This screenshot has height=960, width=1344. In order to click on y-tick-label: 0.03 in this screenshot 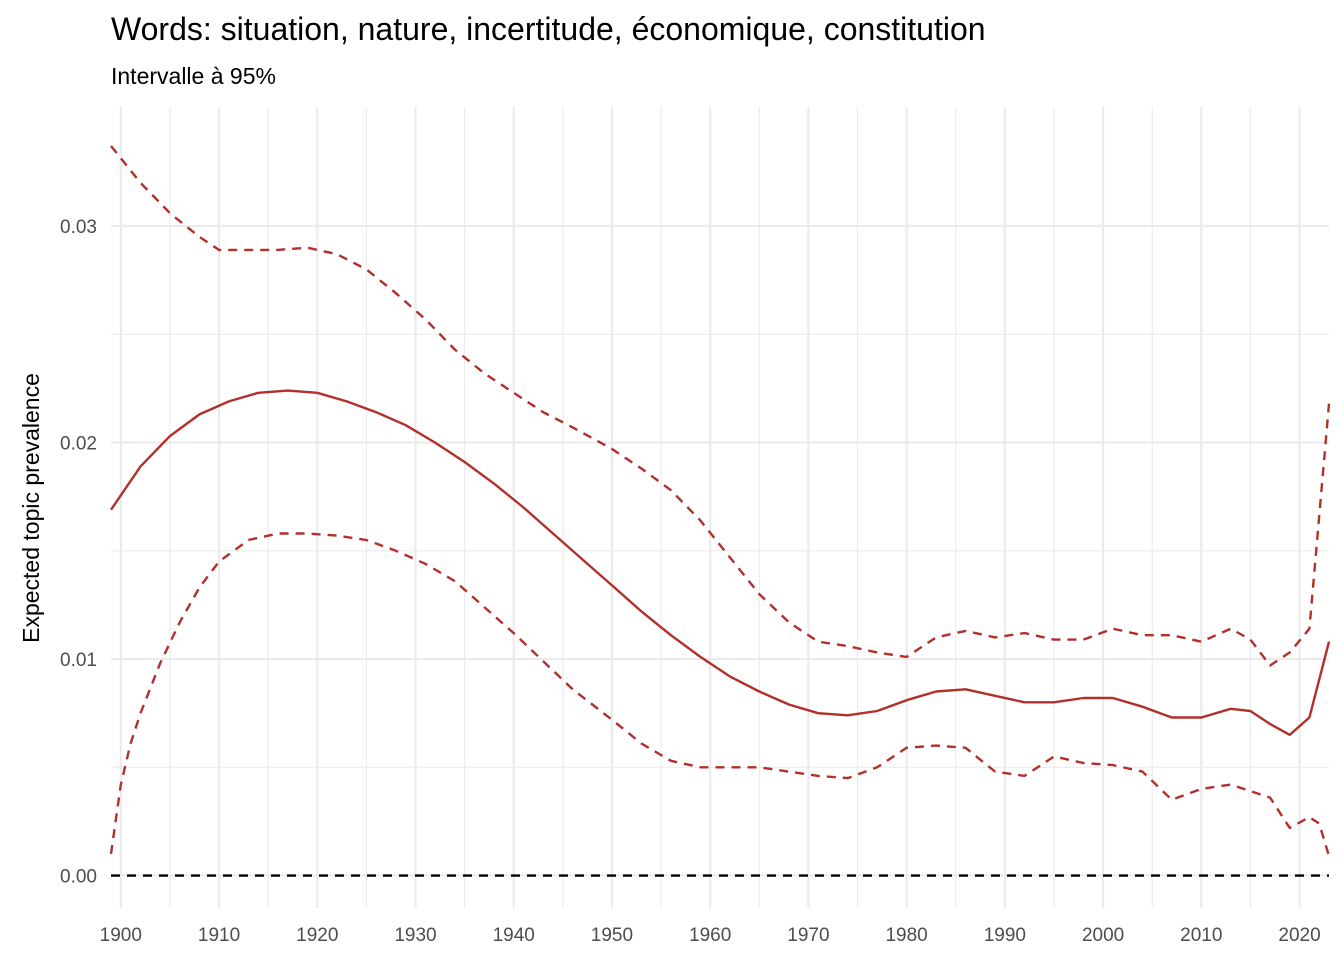, I will do `click(78, 227)`.